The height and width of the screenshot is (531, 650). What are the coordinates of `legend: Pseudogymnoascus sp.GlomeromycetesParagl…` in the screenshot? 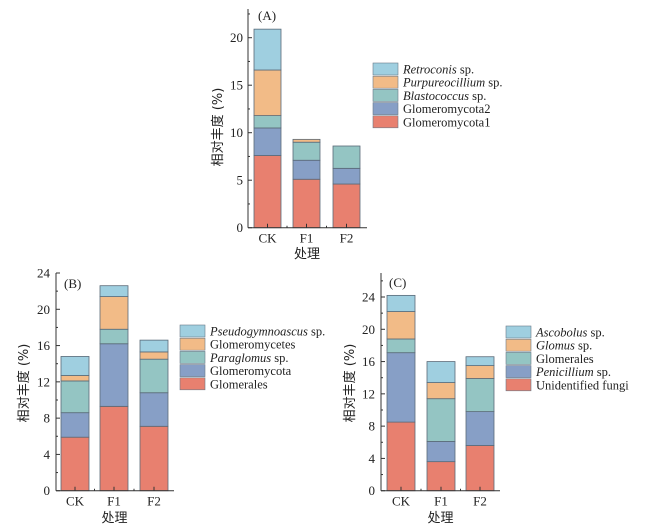 It's located at (252, 357).